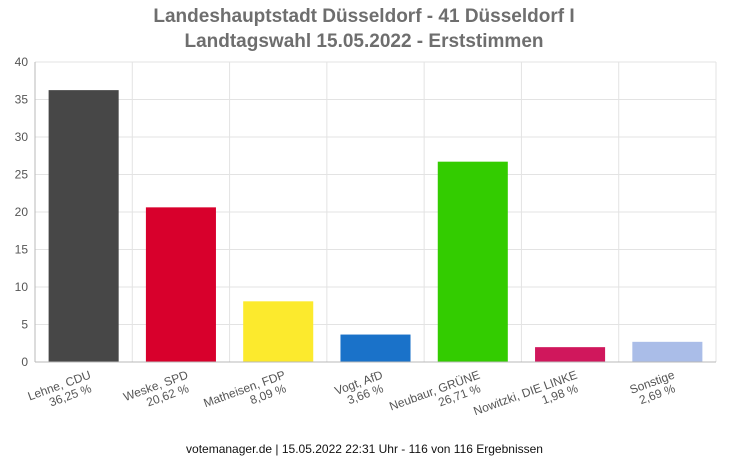  I want to click on y-tick-label: 40, so click(22, 62).